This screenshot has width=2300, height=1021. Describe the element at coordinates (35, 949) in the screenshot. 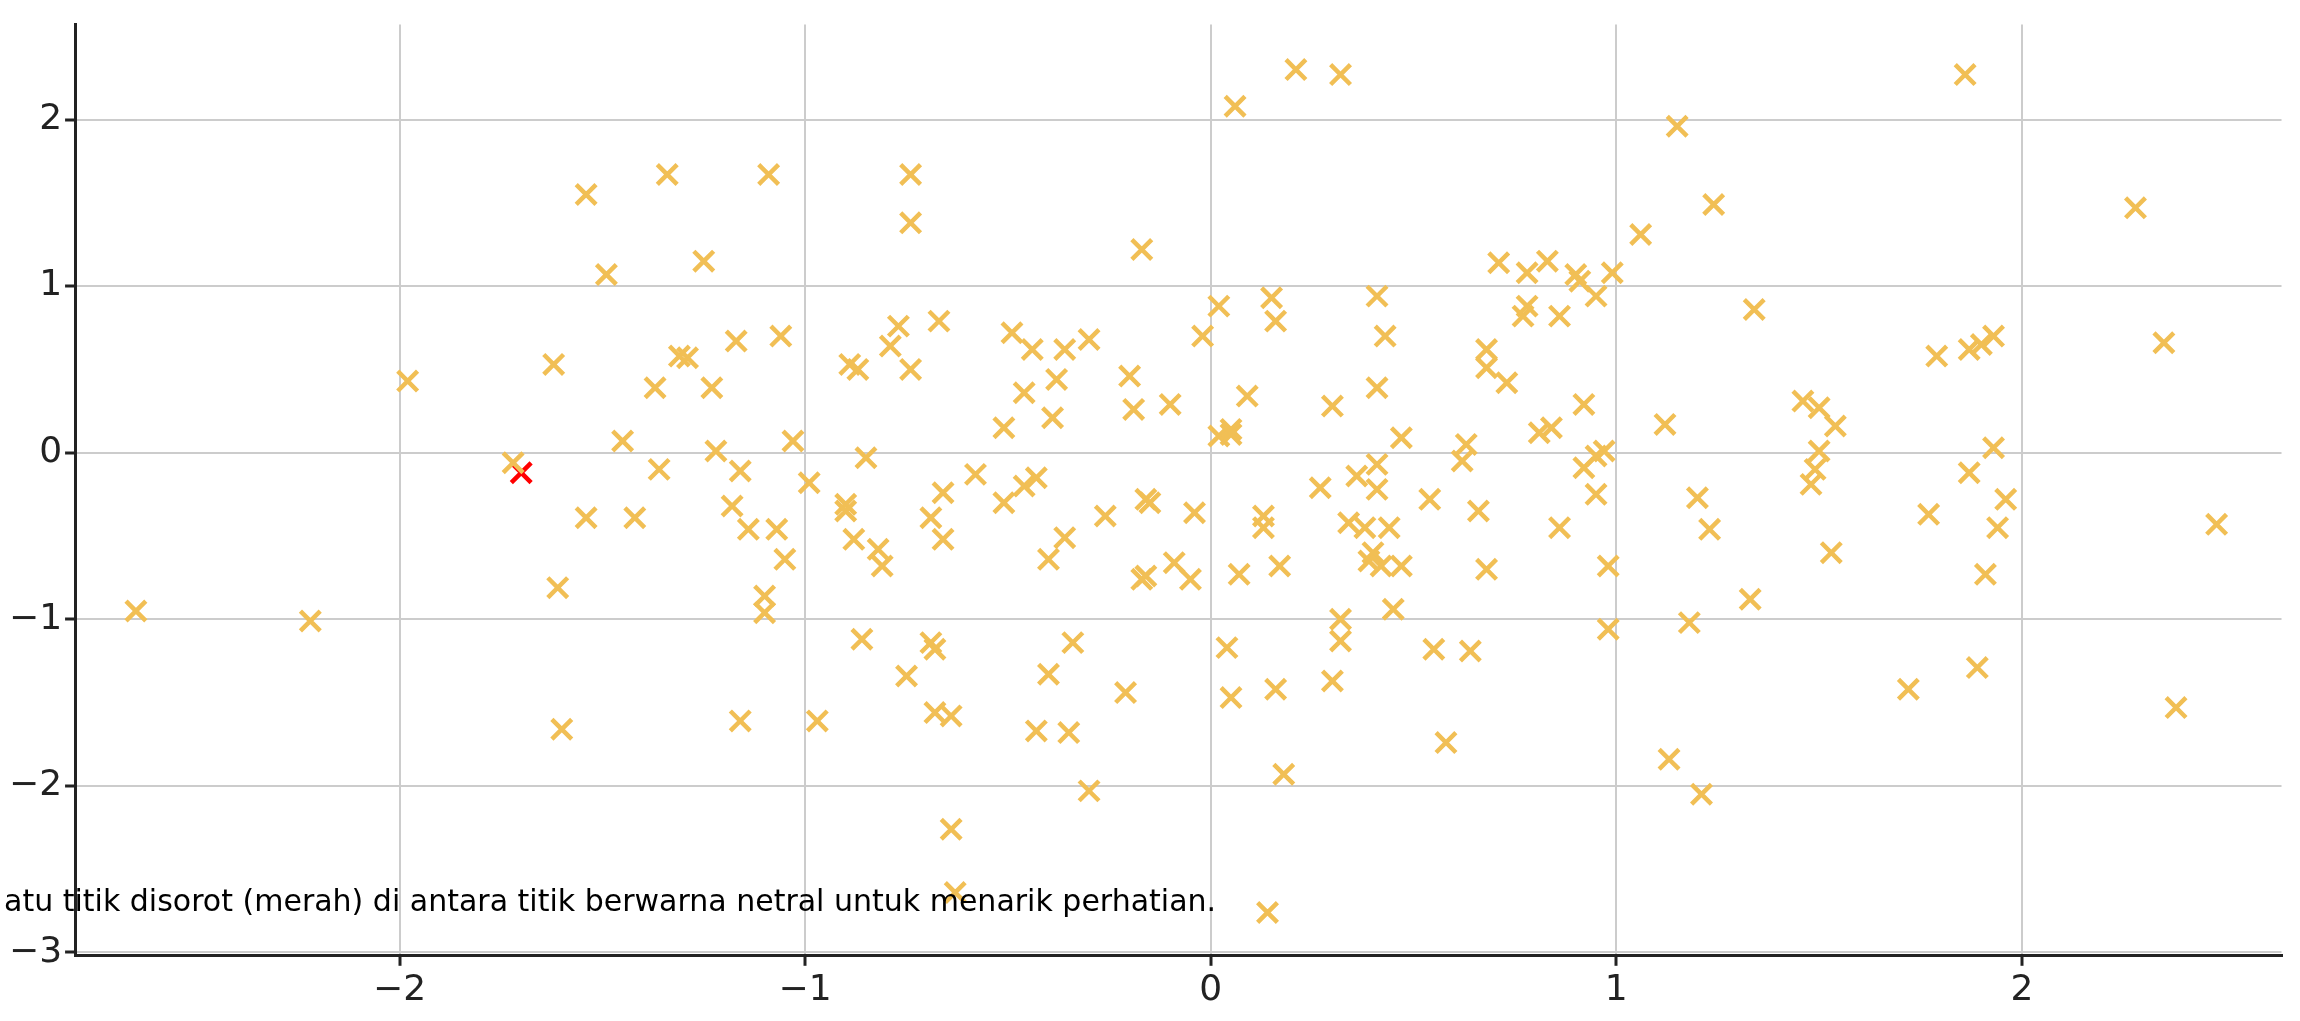

I see `y-tick-label: −3` at that location.